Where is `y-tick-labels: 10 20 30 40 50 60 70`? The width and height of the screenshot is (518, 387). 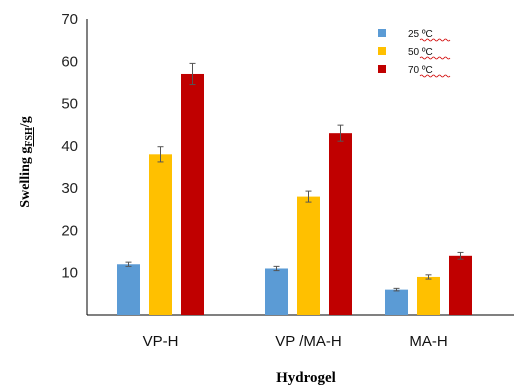
y-tick-labels: 10 20 30 40 50 60 70 is located at coordinates (69, 146).